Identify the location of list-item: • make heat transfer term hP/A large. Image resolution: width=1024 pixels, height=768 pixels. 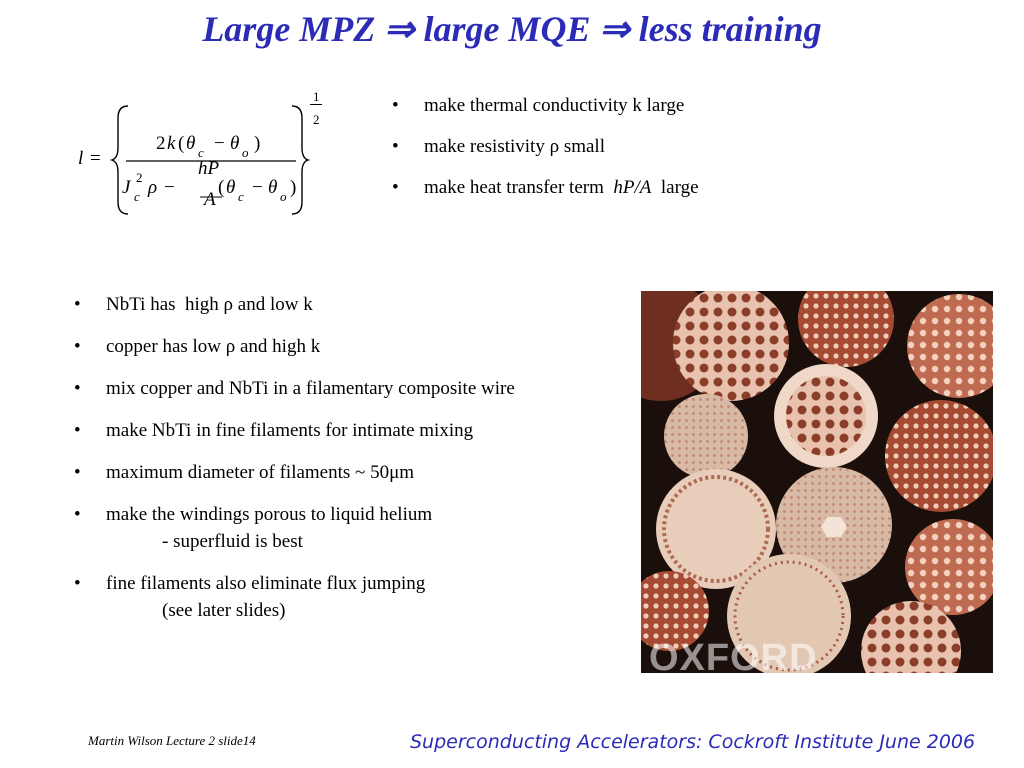
(543, 188).